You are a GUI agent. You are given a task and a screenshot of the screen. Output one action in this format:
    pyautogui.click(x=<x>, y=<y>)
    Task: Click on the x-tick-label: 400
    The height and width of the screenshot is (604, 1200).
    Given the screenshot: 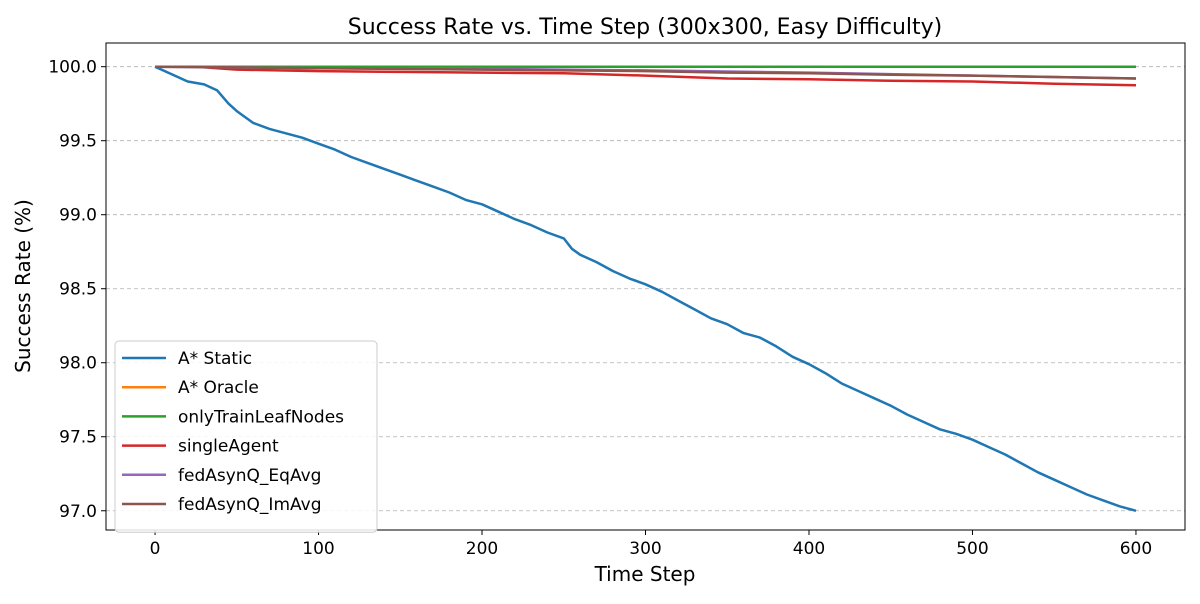 What is the action you would take?
    pyautogui.click(x=809, y=549)
    